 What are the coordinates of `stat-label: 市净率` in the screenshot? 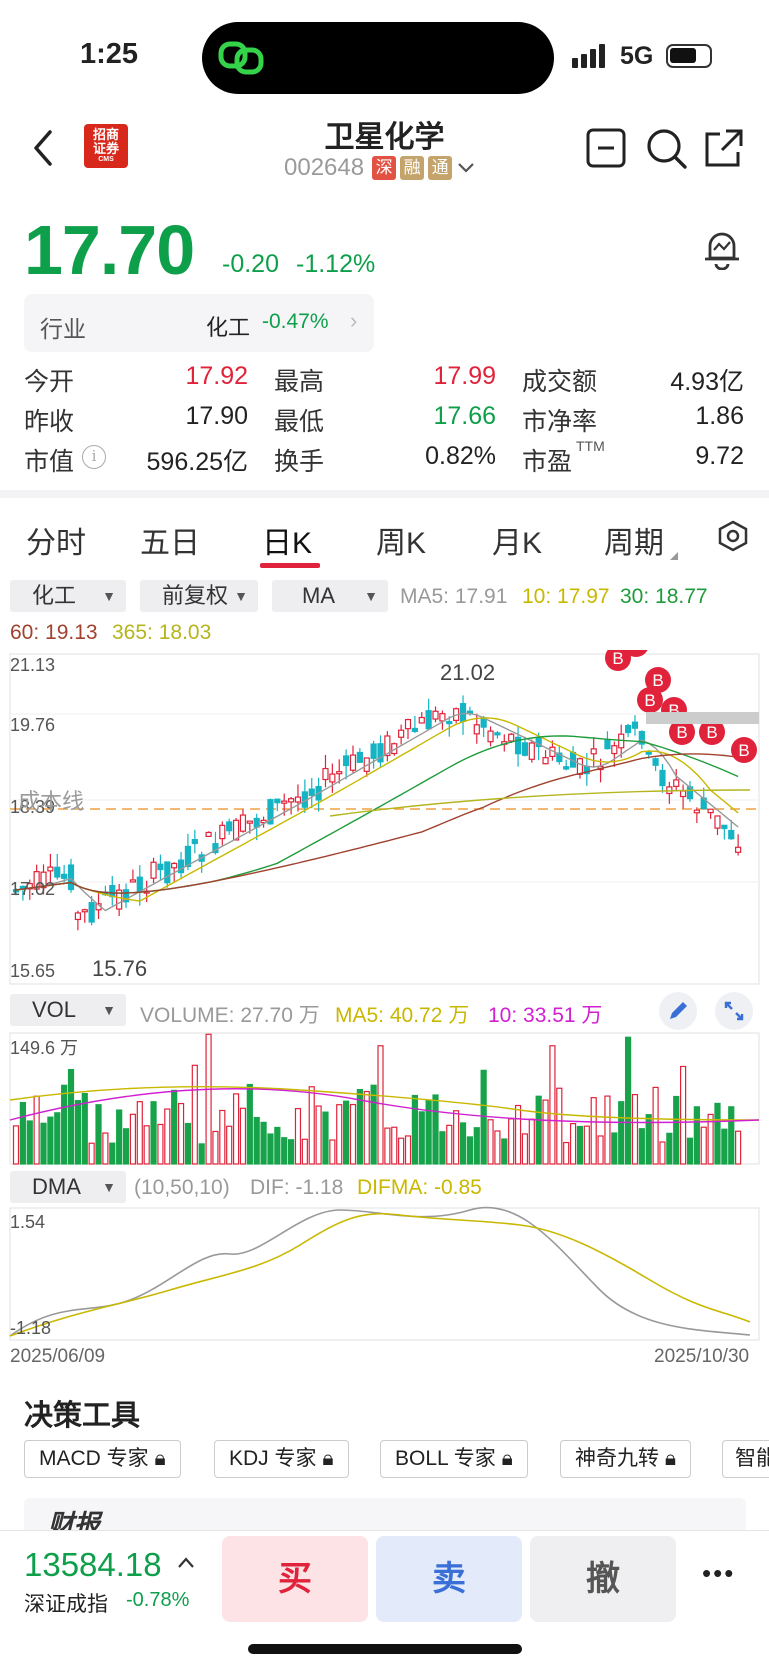 It's located at (560, 422).